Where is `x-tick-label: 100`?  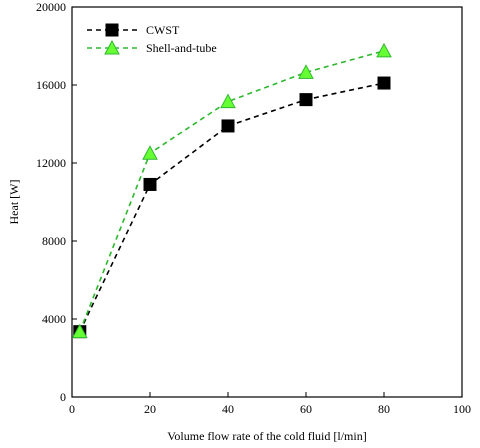 x-tick-label: 100 is located at coordinates (462, 409).